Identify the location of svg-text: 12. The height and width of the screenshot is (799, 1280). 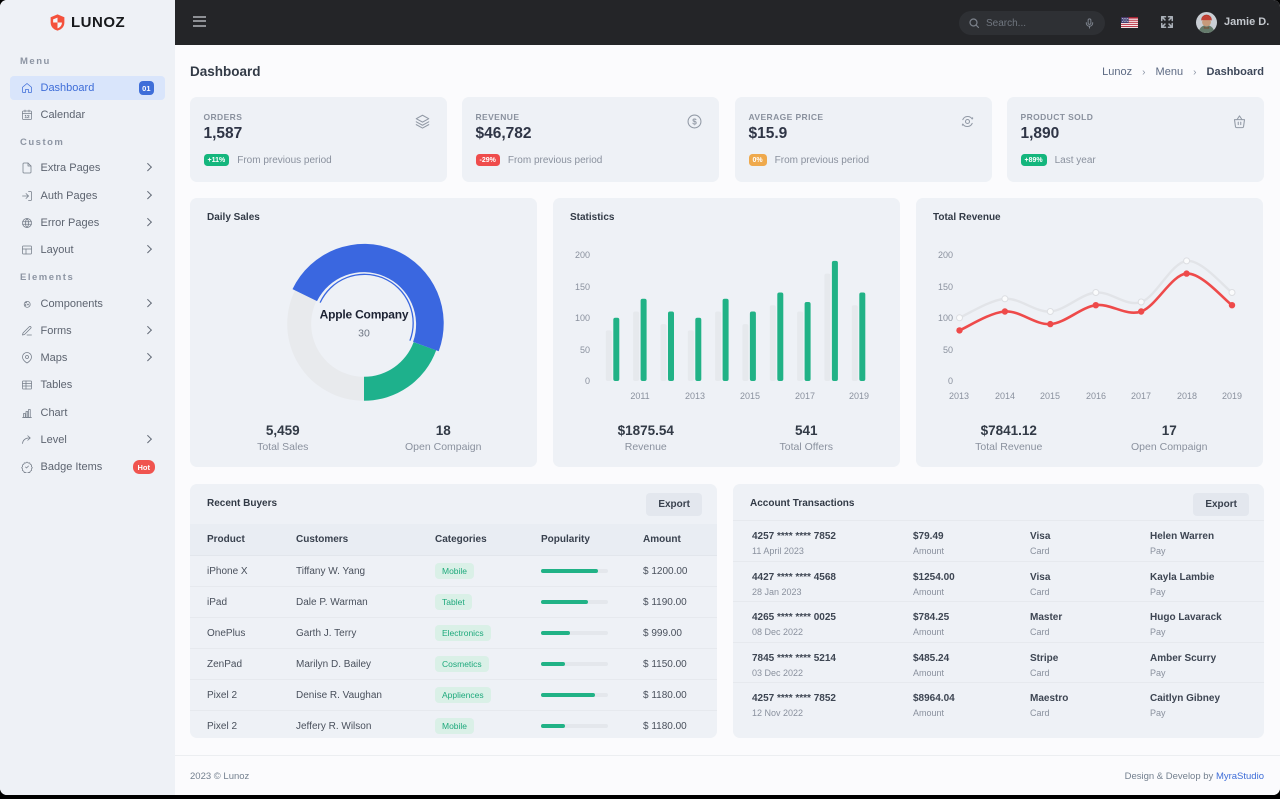
(27, 116).